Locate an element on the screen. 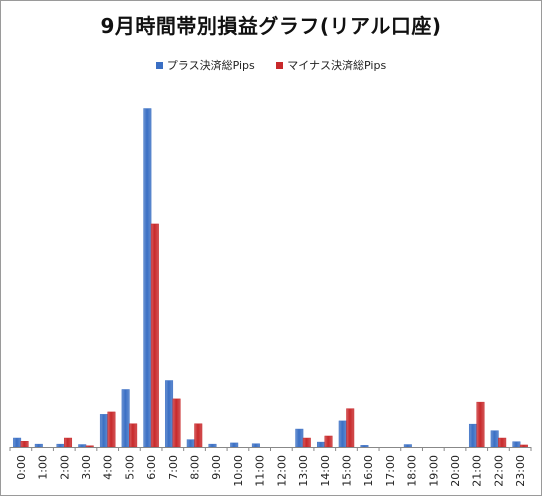  legend-label-minus: マイナス決済総Pips is located at coordinates (337, 65).